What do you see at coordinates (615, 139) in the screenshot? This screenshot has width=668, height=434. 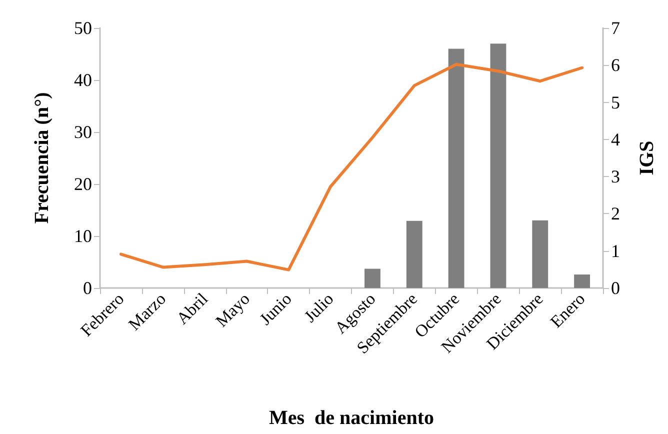 I see `y2-tick-label: 4` at bounding box center [615, 139].